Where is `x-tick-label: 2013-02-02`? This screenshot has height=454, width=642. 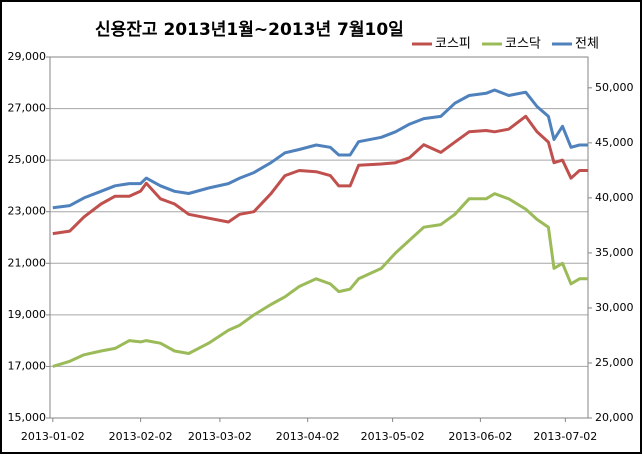 x-tick-label: 2013-02-02 is located at coordinates (141, 436).